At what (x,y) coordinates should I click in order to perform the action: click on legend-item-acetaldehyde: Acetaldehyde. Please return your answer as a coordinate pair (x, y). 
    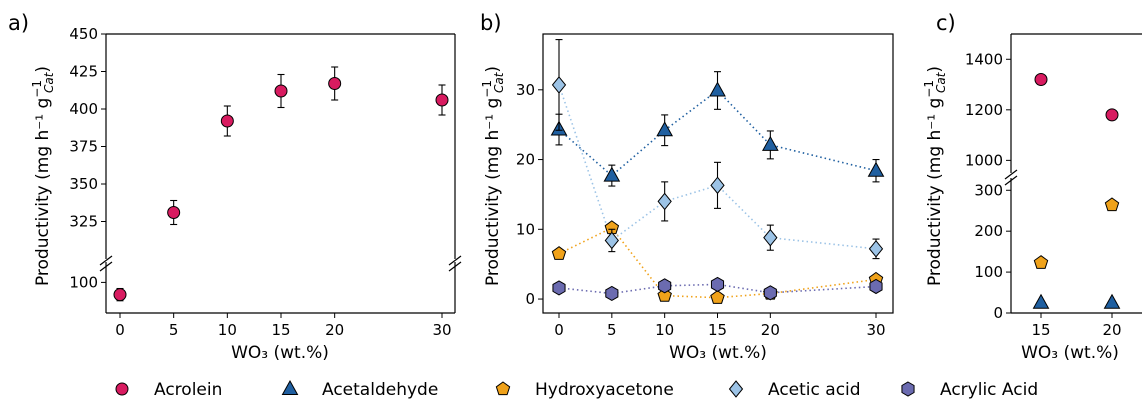
    Looking at the image, I should click on (359, 389).